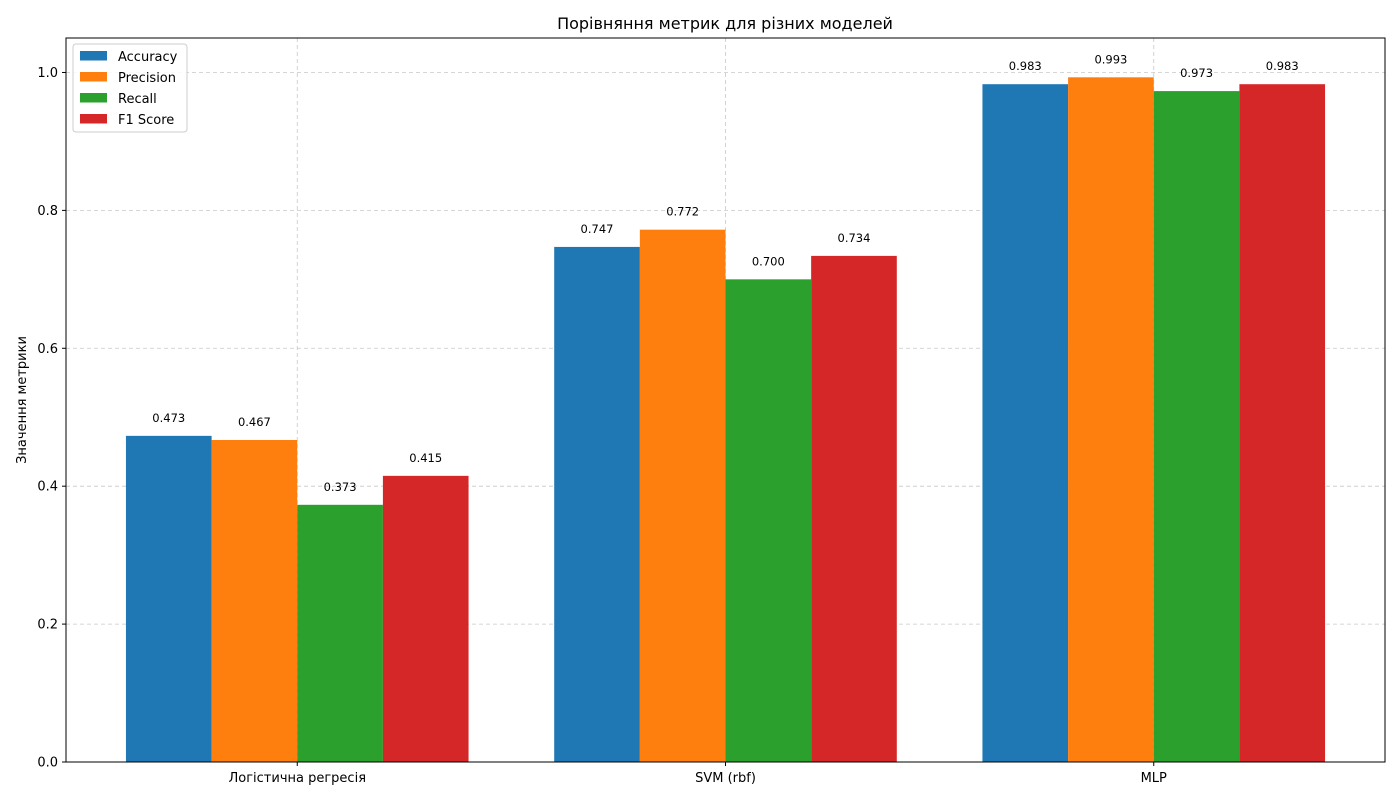 The height and width of the screenshot is (800, 1400). Describe the element at coordinates (47, 349) in the screenshot. I see `y-tick-label: 0.6` at that location.